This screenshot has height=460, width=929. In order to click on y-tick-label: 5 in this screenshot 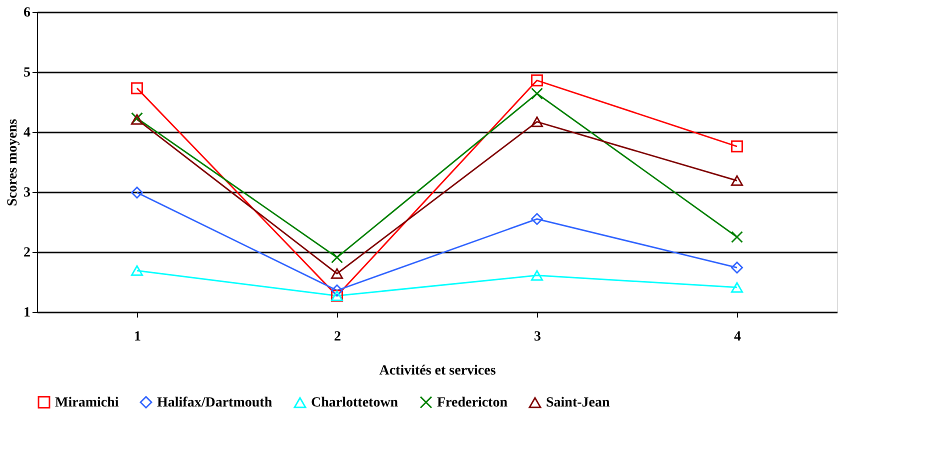, I will do `click(27, 73)`.